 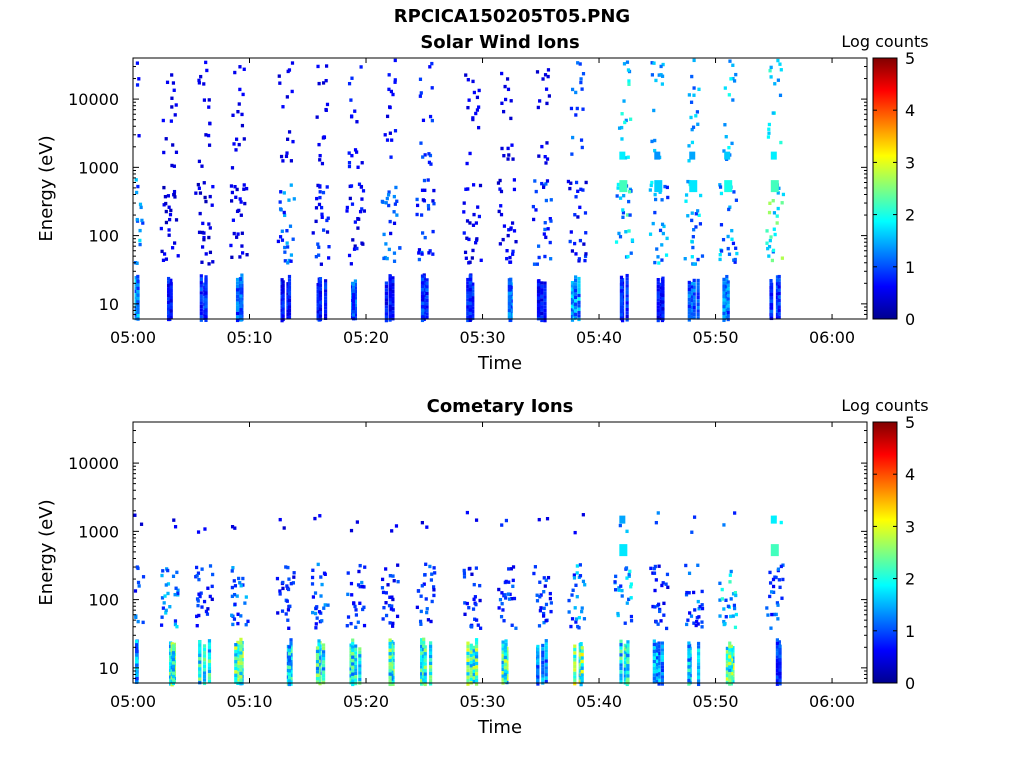 What do you see at coordinates (715, 337) in the screenshot?
I see `x-tick-label: 05:50` at bounding box center [715, 337].